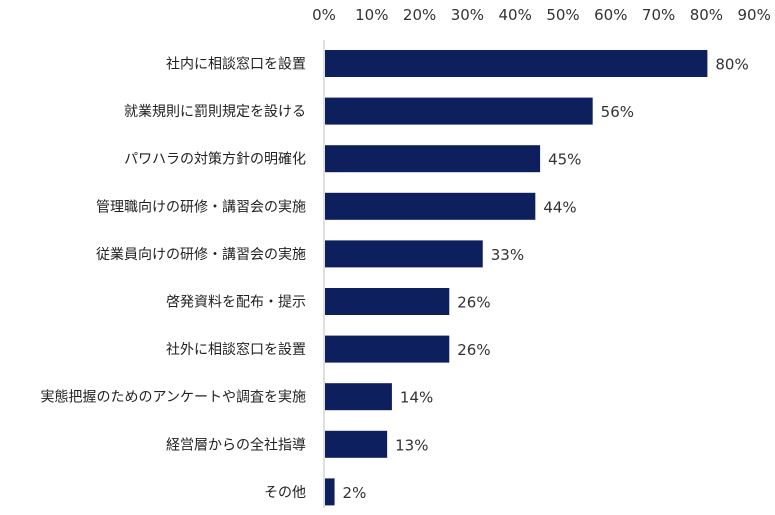 This screenshot has width=775, height=515. I want to click on category-label: 管理職向けの研修・講習会の実施, so click(201, 207).